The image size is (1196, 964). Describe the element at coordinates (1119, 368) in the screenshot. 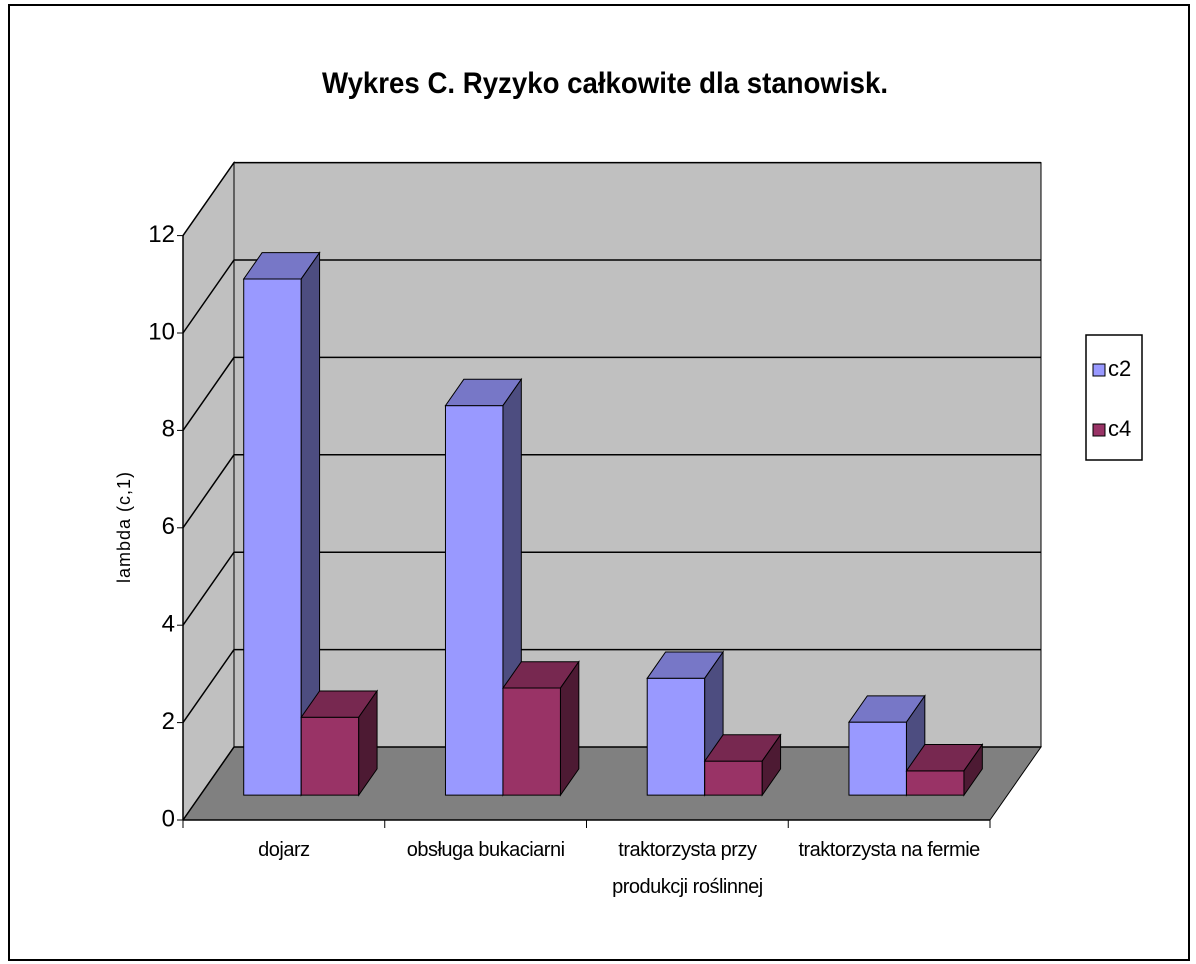

I see `legend-label: c2` at that location.